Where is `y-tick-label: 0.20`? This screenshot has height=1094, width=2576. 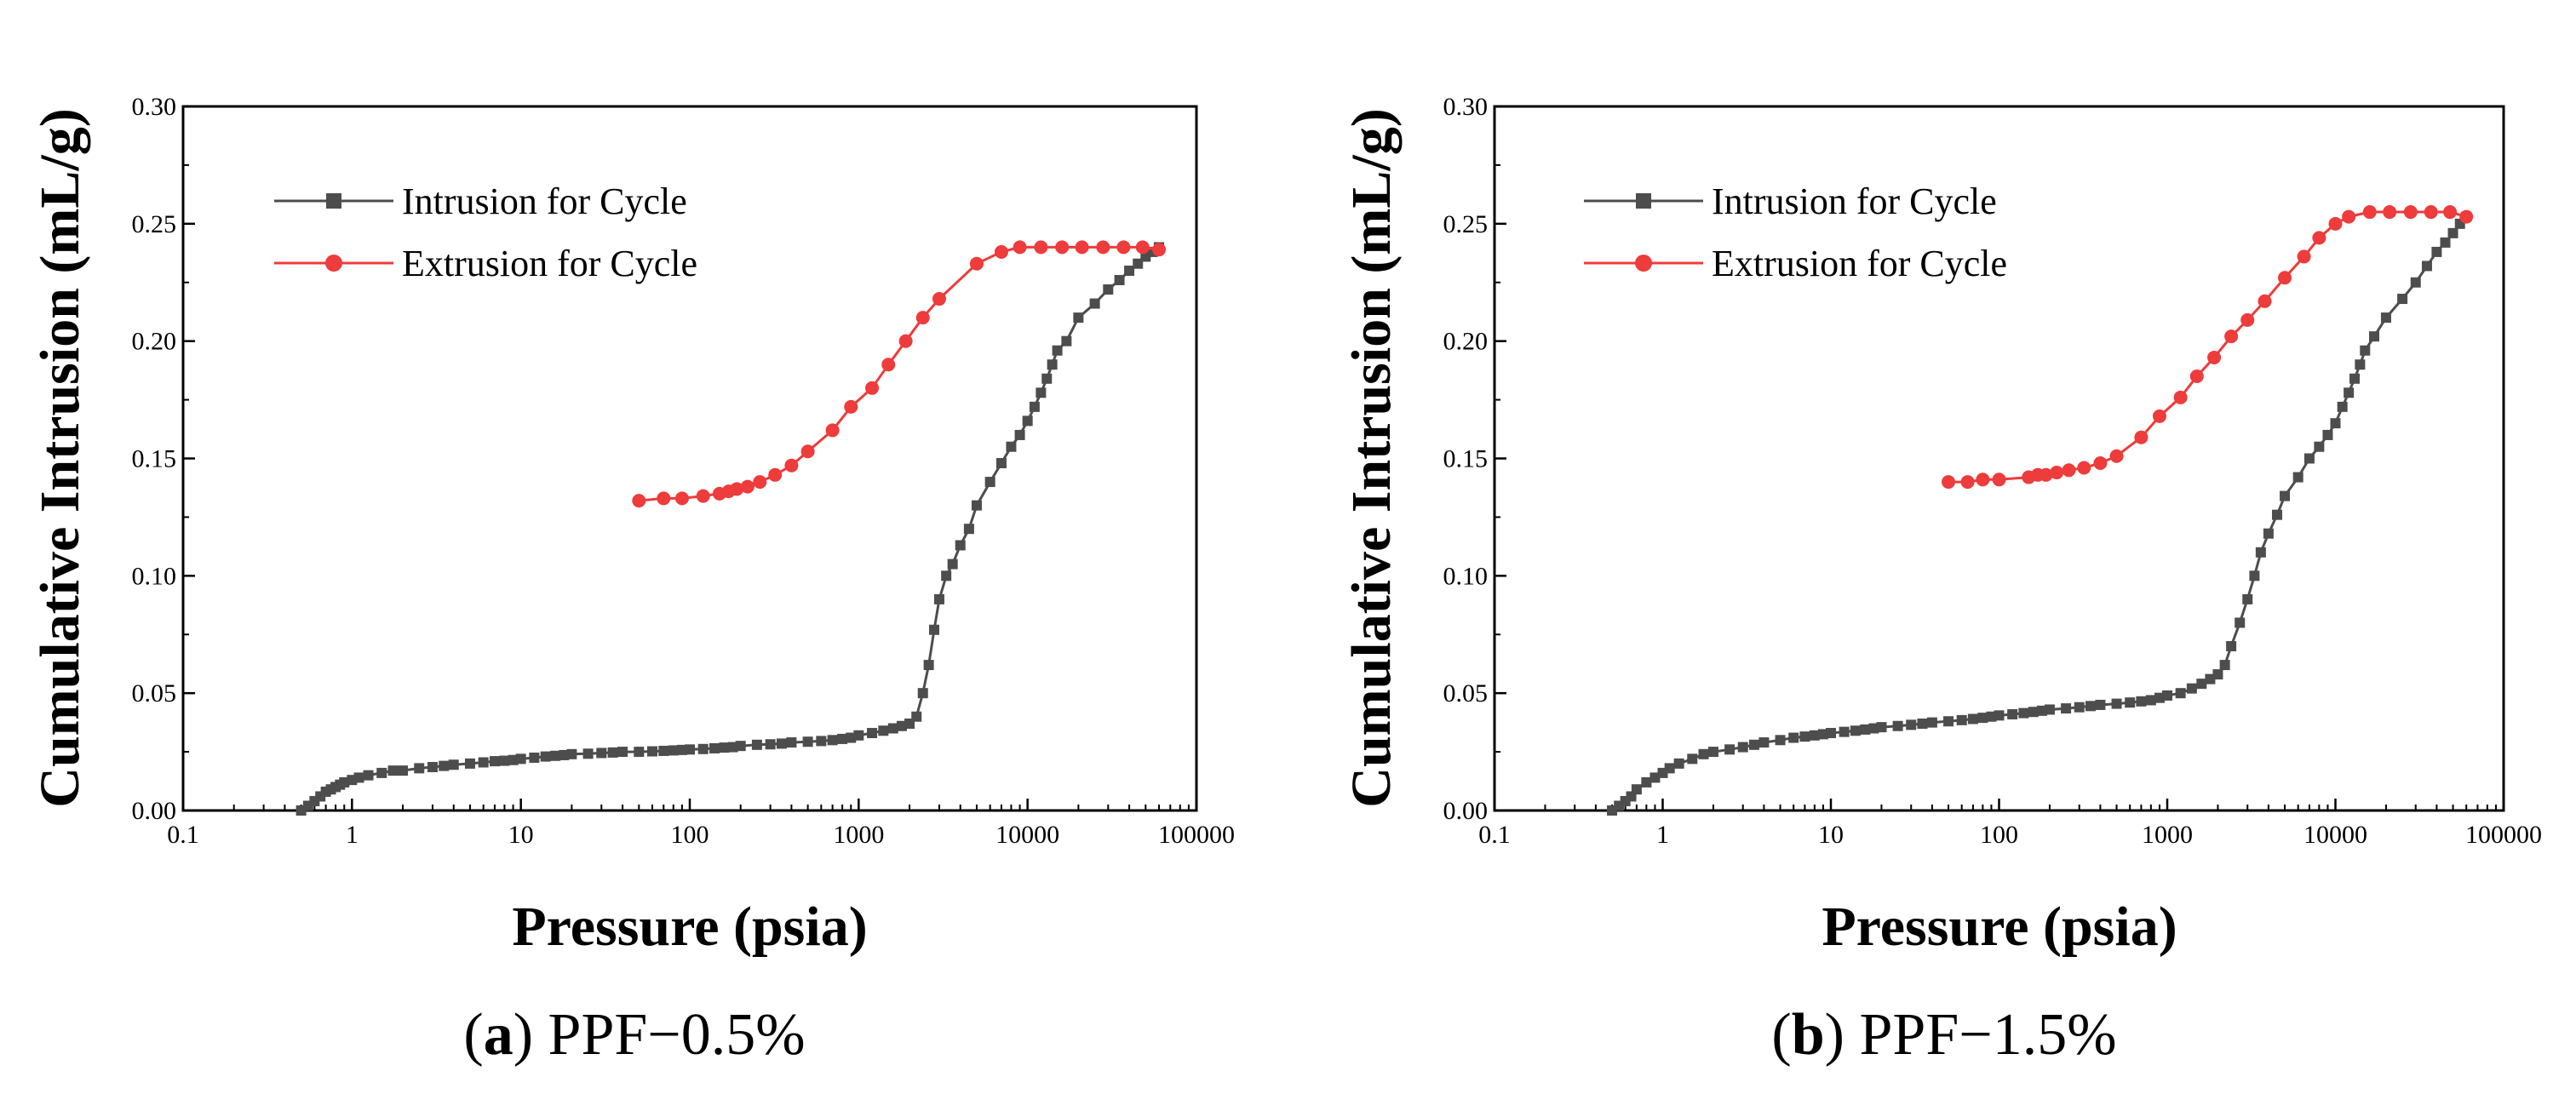
y-tick-label: 0.20 is located at coordinates (1466, 342).